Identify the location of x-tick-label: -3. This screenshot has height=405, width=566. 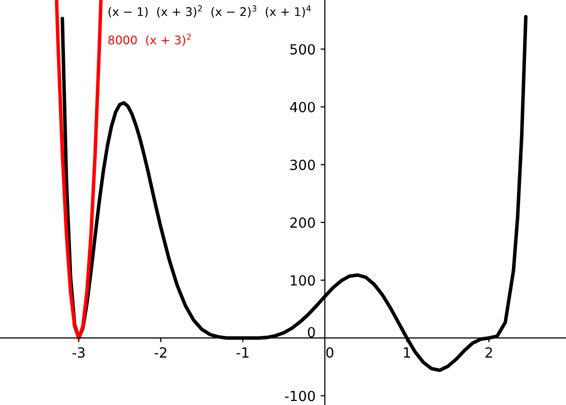
(78, 352).